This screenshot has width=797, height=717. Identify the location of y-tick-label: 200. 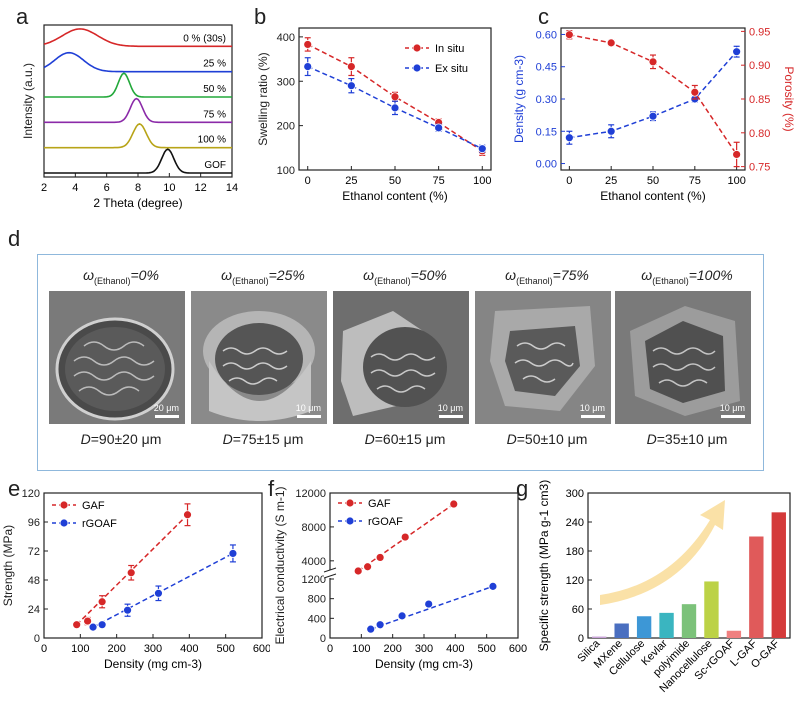
(286, 127).